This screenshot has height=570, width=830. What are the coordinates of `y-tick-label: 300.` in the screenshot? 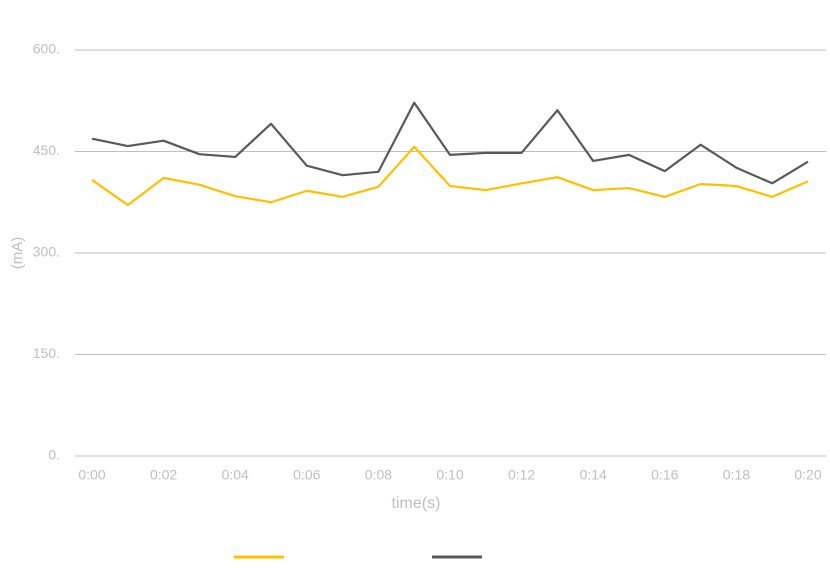 It's located at (46, 252).